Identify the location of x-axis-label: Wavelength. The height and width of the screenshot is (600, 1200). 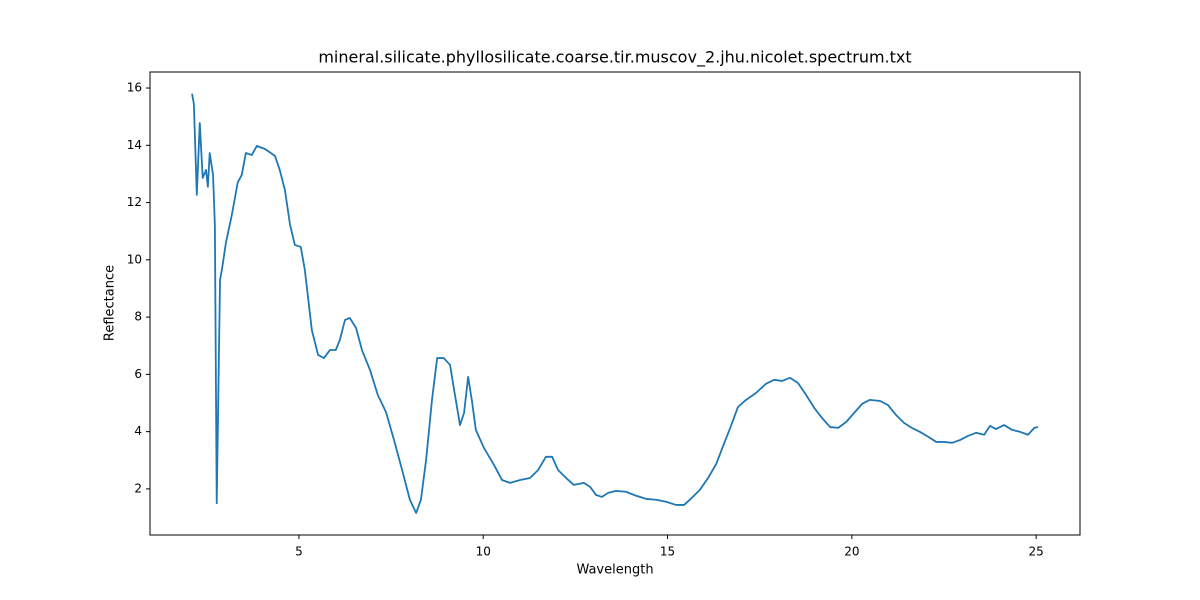
(614, 570).